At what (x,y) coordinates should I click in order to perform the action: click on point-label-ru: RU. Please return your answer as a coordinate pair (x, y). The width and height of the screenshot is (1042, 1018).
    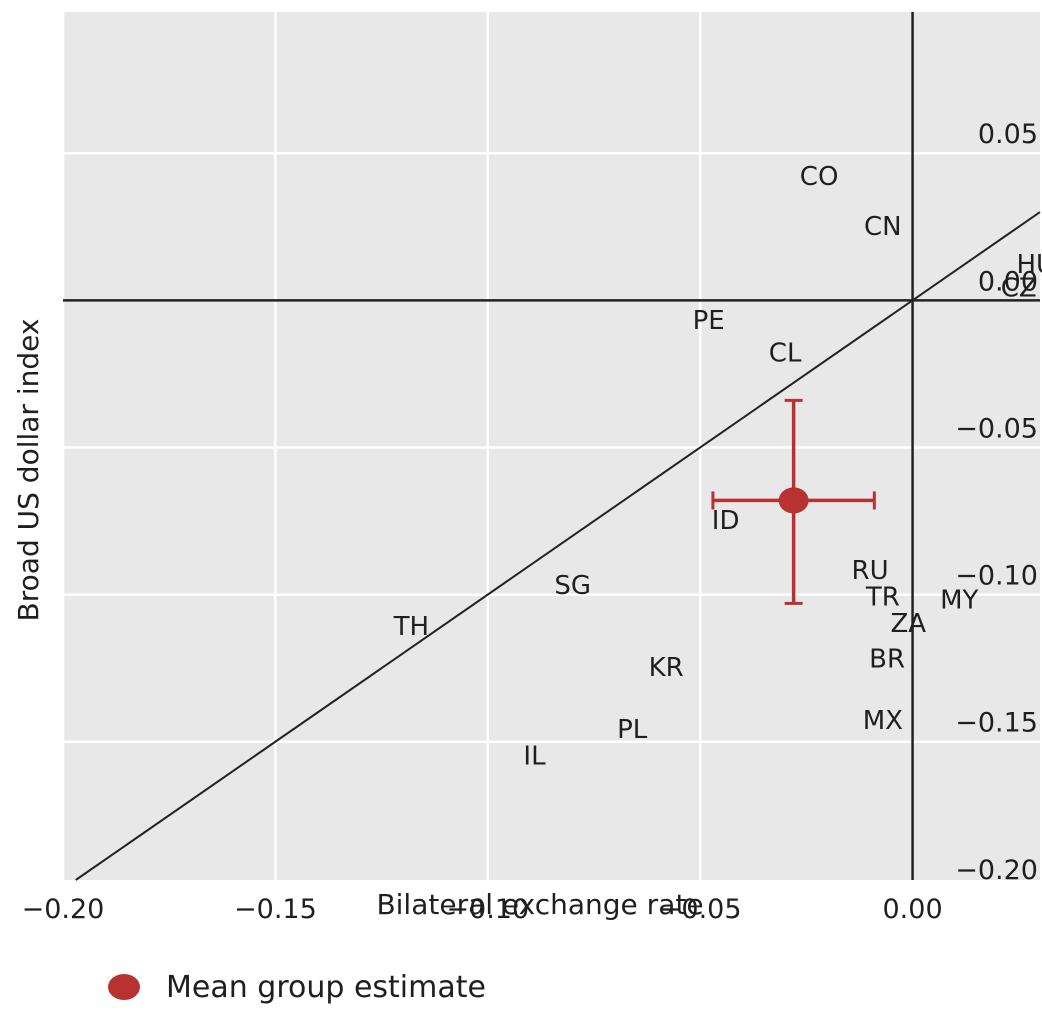
    Looking at the image, I should click on (870, 571).